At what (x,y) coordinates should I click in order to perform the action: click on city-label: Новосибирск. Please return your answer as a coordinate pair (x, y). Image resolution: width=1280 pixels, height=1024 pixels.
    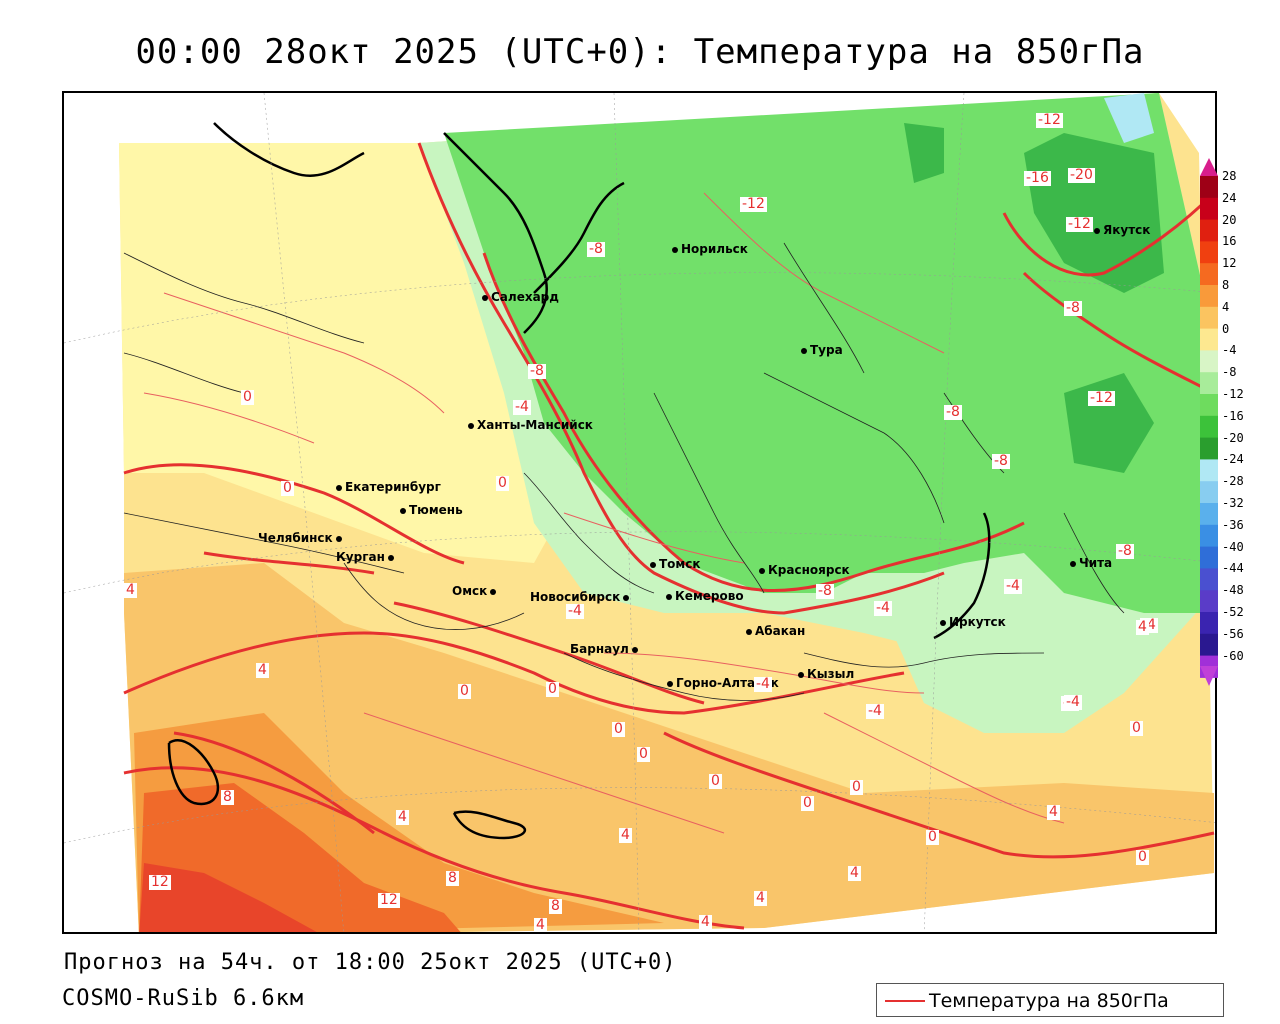
    Looking at the image, I should click on (575, 597).